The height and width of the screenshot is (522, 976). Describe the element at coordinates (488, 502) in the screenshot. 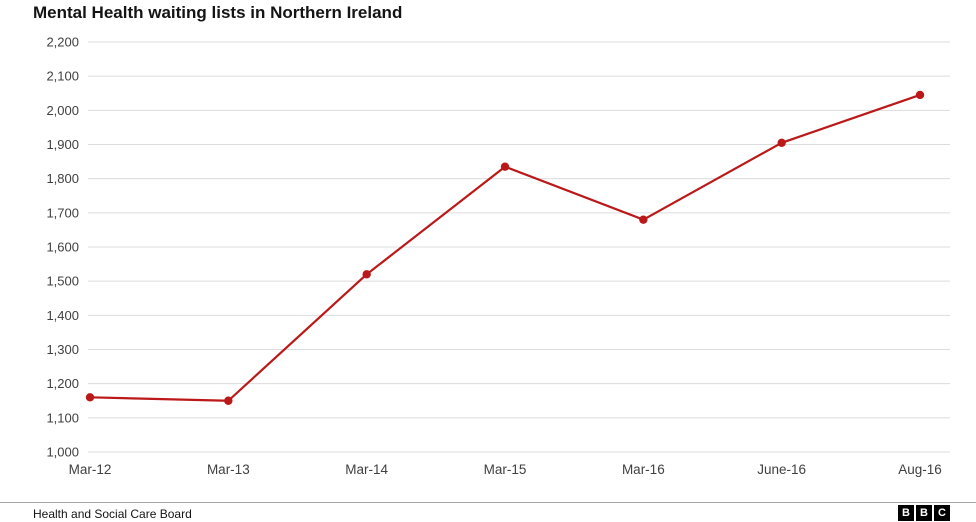

I see `footer-divider` at that location.